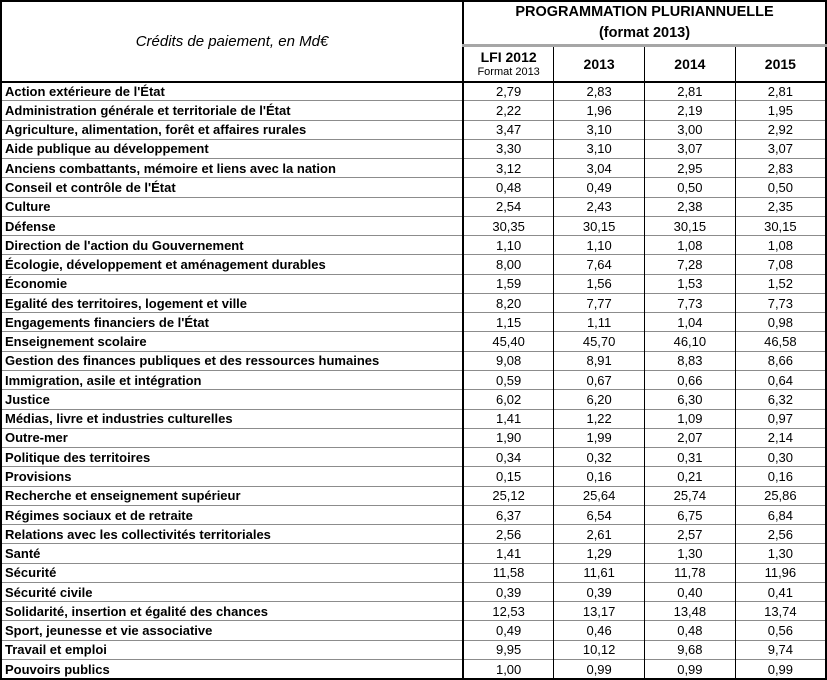 The image size is (827, 680). Describe the element at coordinates (232, 399) in the screenshot. I see `row-label: Justice` at that location.